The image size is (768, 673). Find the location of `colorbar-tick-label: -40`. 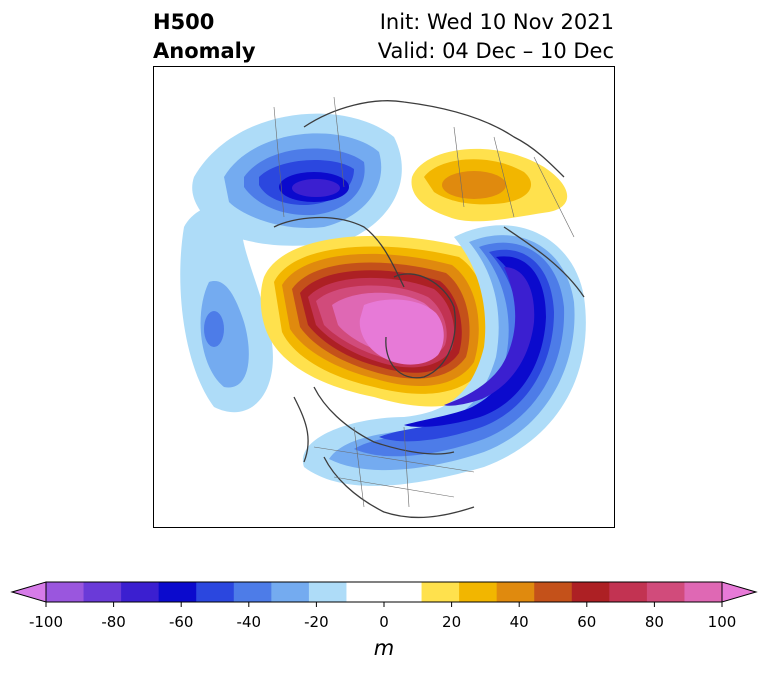

colorbar-tick-label: -40 is located at coordinates (249, 622).